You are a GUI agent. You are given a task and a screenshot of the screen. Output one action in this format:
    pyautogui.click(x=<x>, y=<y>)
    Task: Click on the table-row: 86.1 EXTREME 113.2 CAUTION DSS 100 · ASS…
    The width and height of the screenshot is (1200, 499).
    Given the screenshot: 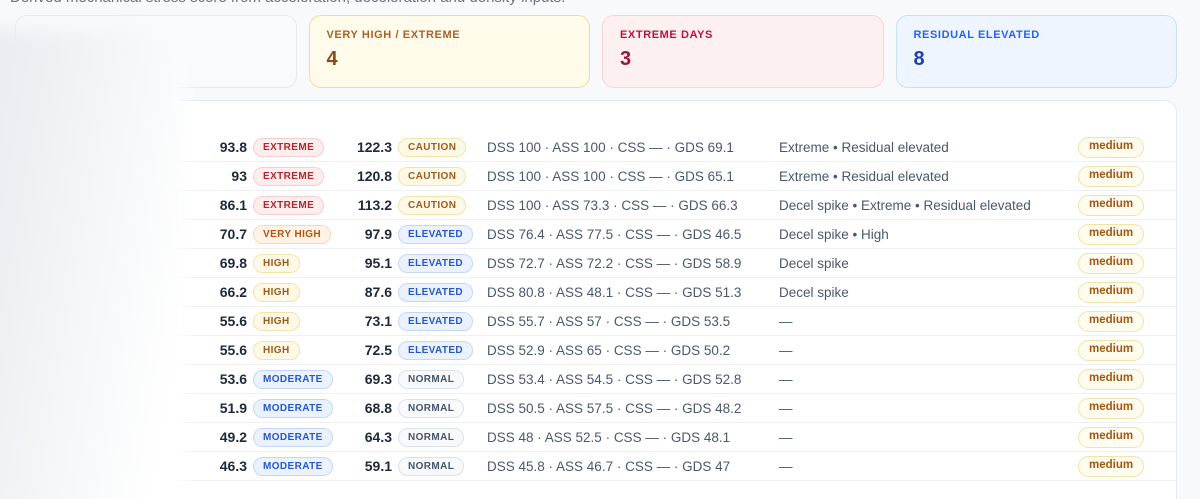 What is the action you would take?
    pyautogui.click(x=596, y=205)
    